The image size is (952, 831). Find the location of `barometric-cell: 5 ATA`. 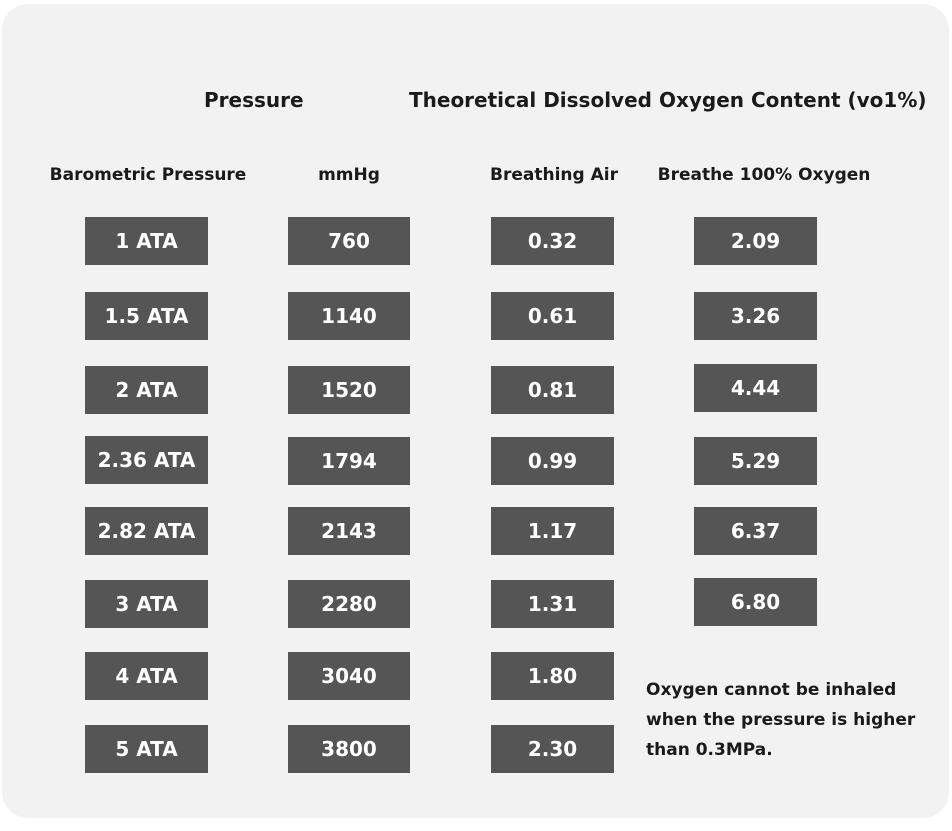

barometric-cell: 5 ATA is located at coordinates (146, 749).